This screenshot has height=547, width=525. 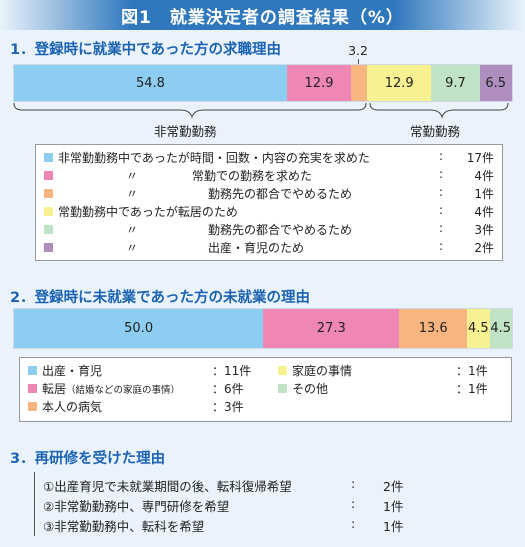 What do you see at coordinates (455, 83) in the screenshot?
I see `bar-segment: 9.7` at bounding box center [455, 83].